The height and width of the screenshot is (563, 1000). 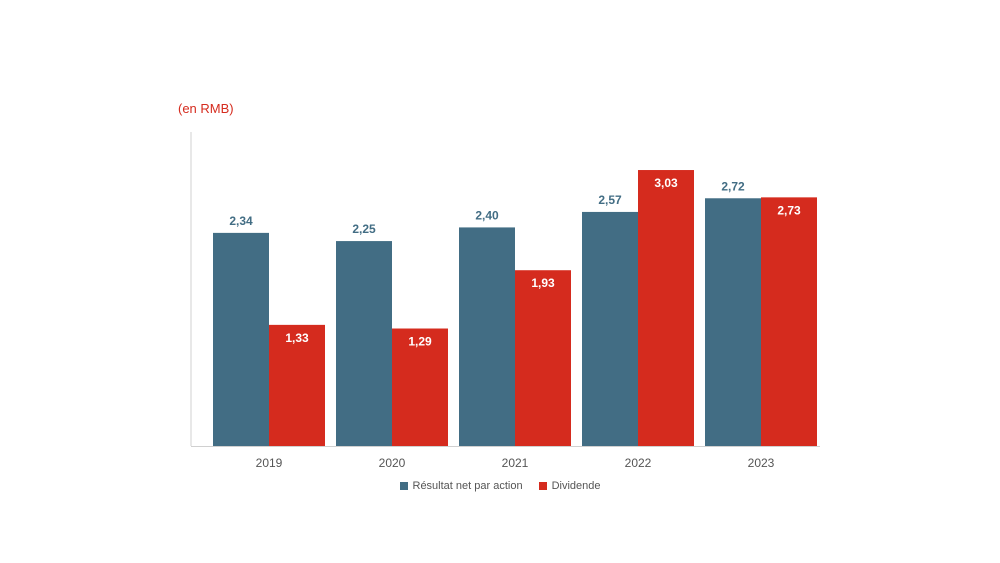 I want to click on bar-dividend-2022, so click(x=666, y=308).